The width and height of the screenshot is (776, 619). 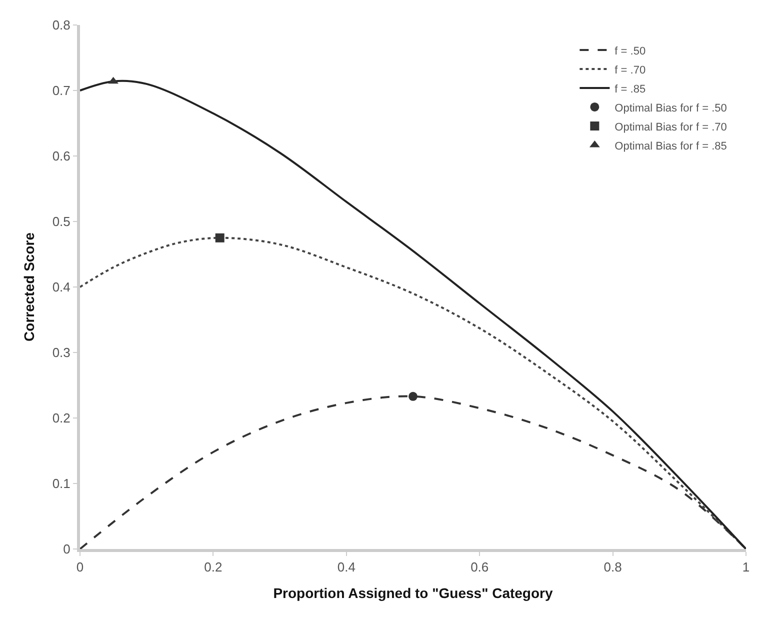 I want to click on y-tick-label: 0.8, so click(x=61, y=25).